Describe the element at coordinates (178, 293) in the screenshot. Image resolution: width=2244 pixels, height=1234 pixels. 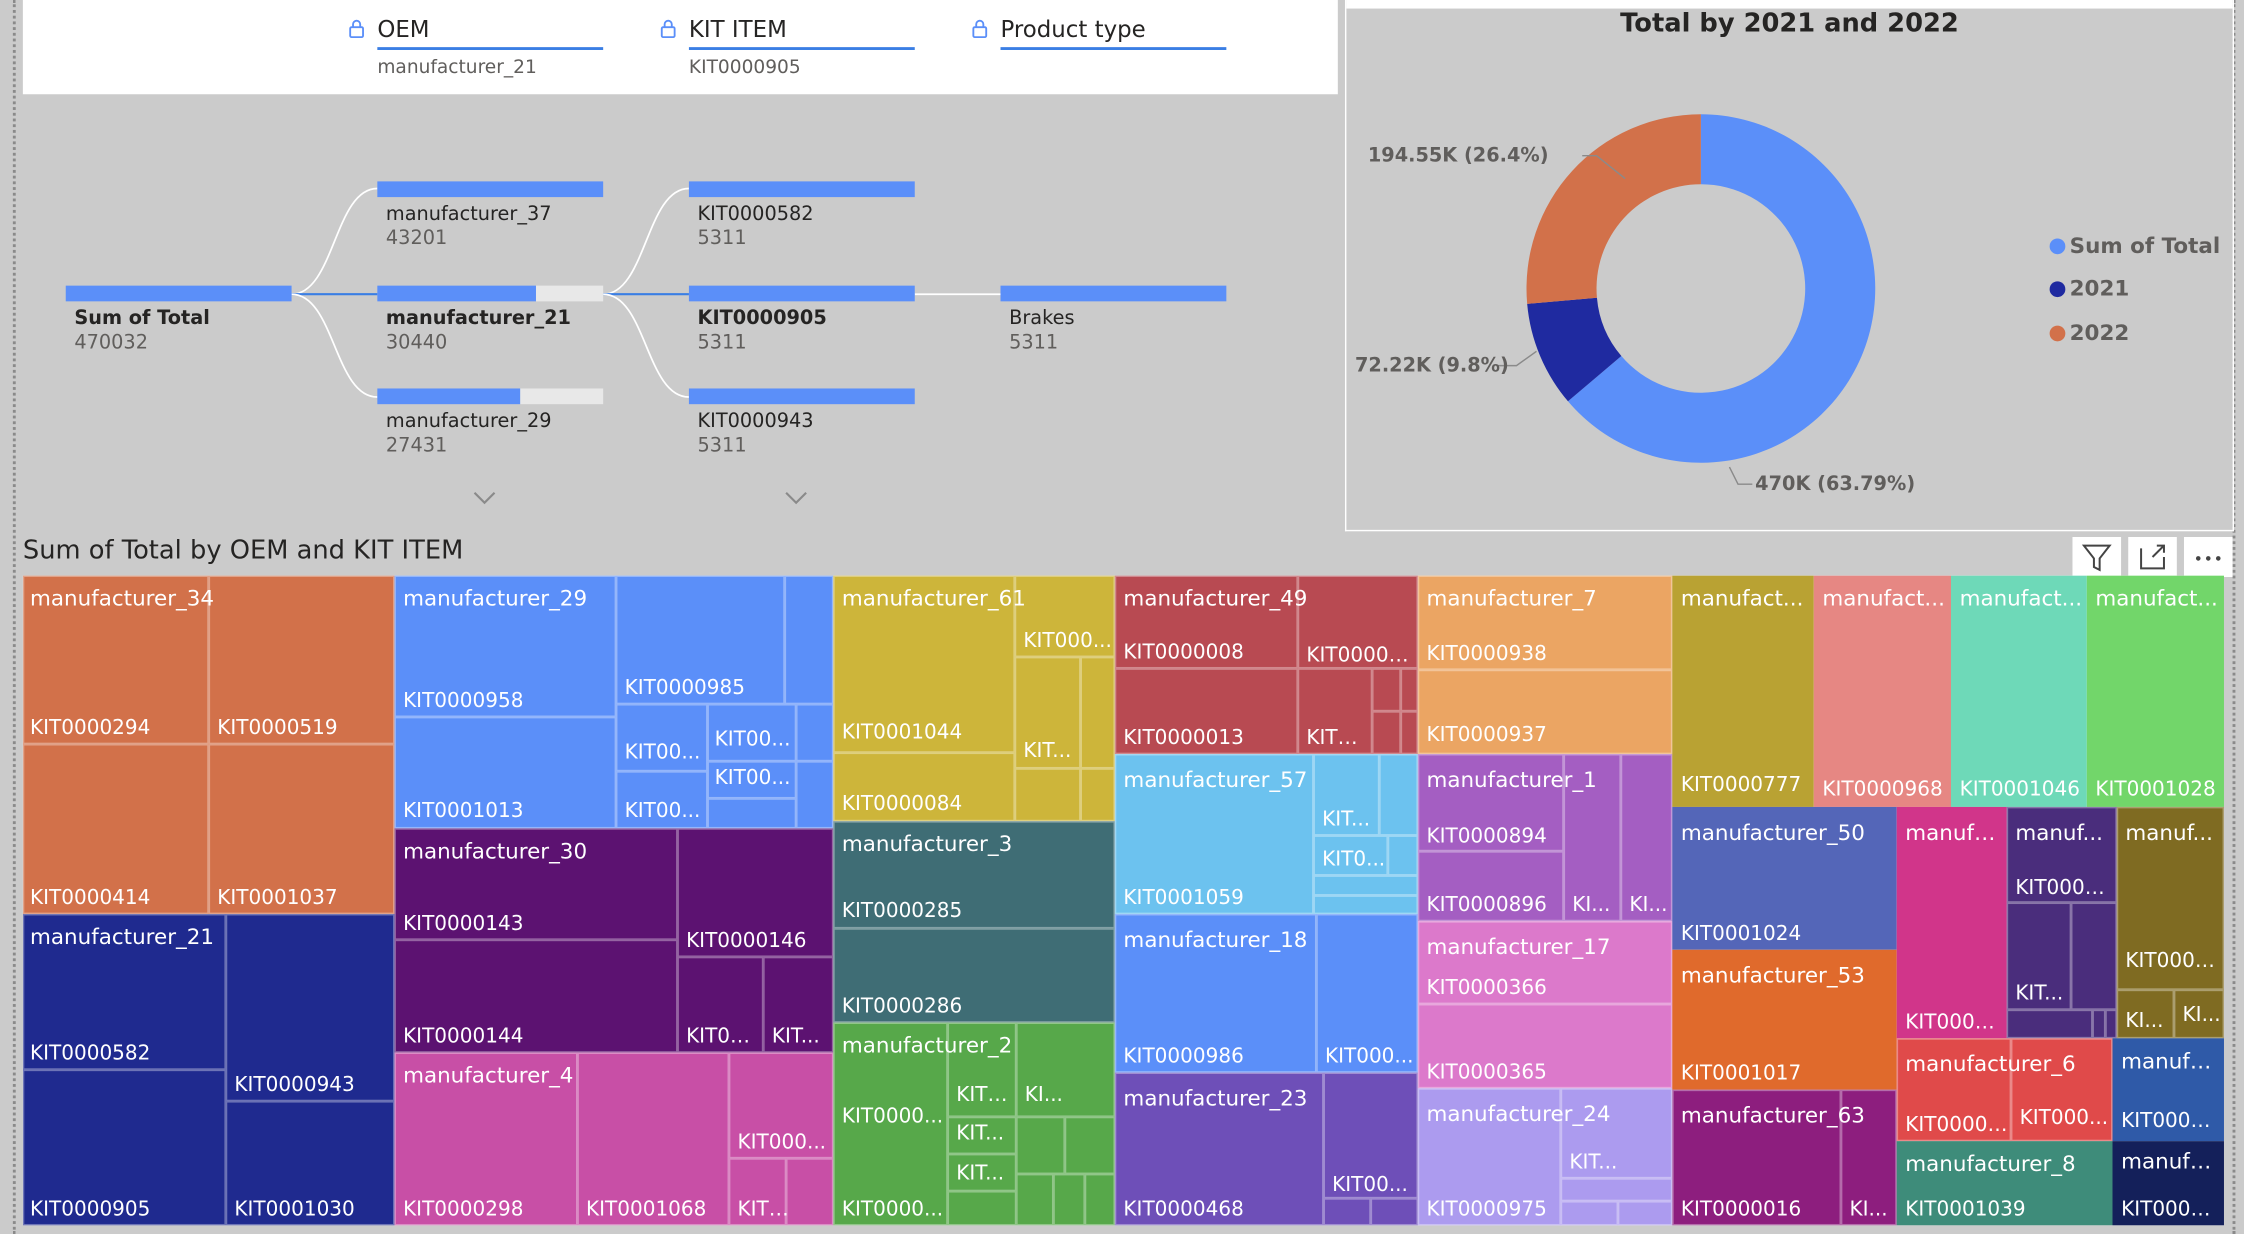
I see `tree-root-bar` at that location.